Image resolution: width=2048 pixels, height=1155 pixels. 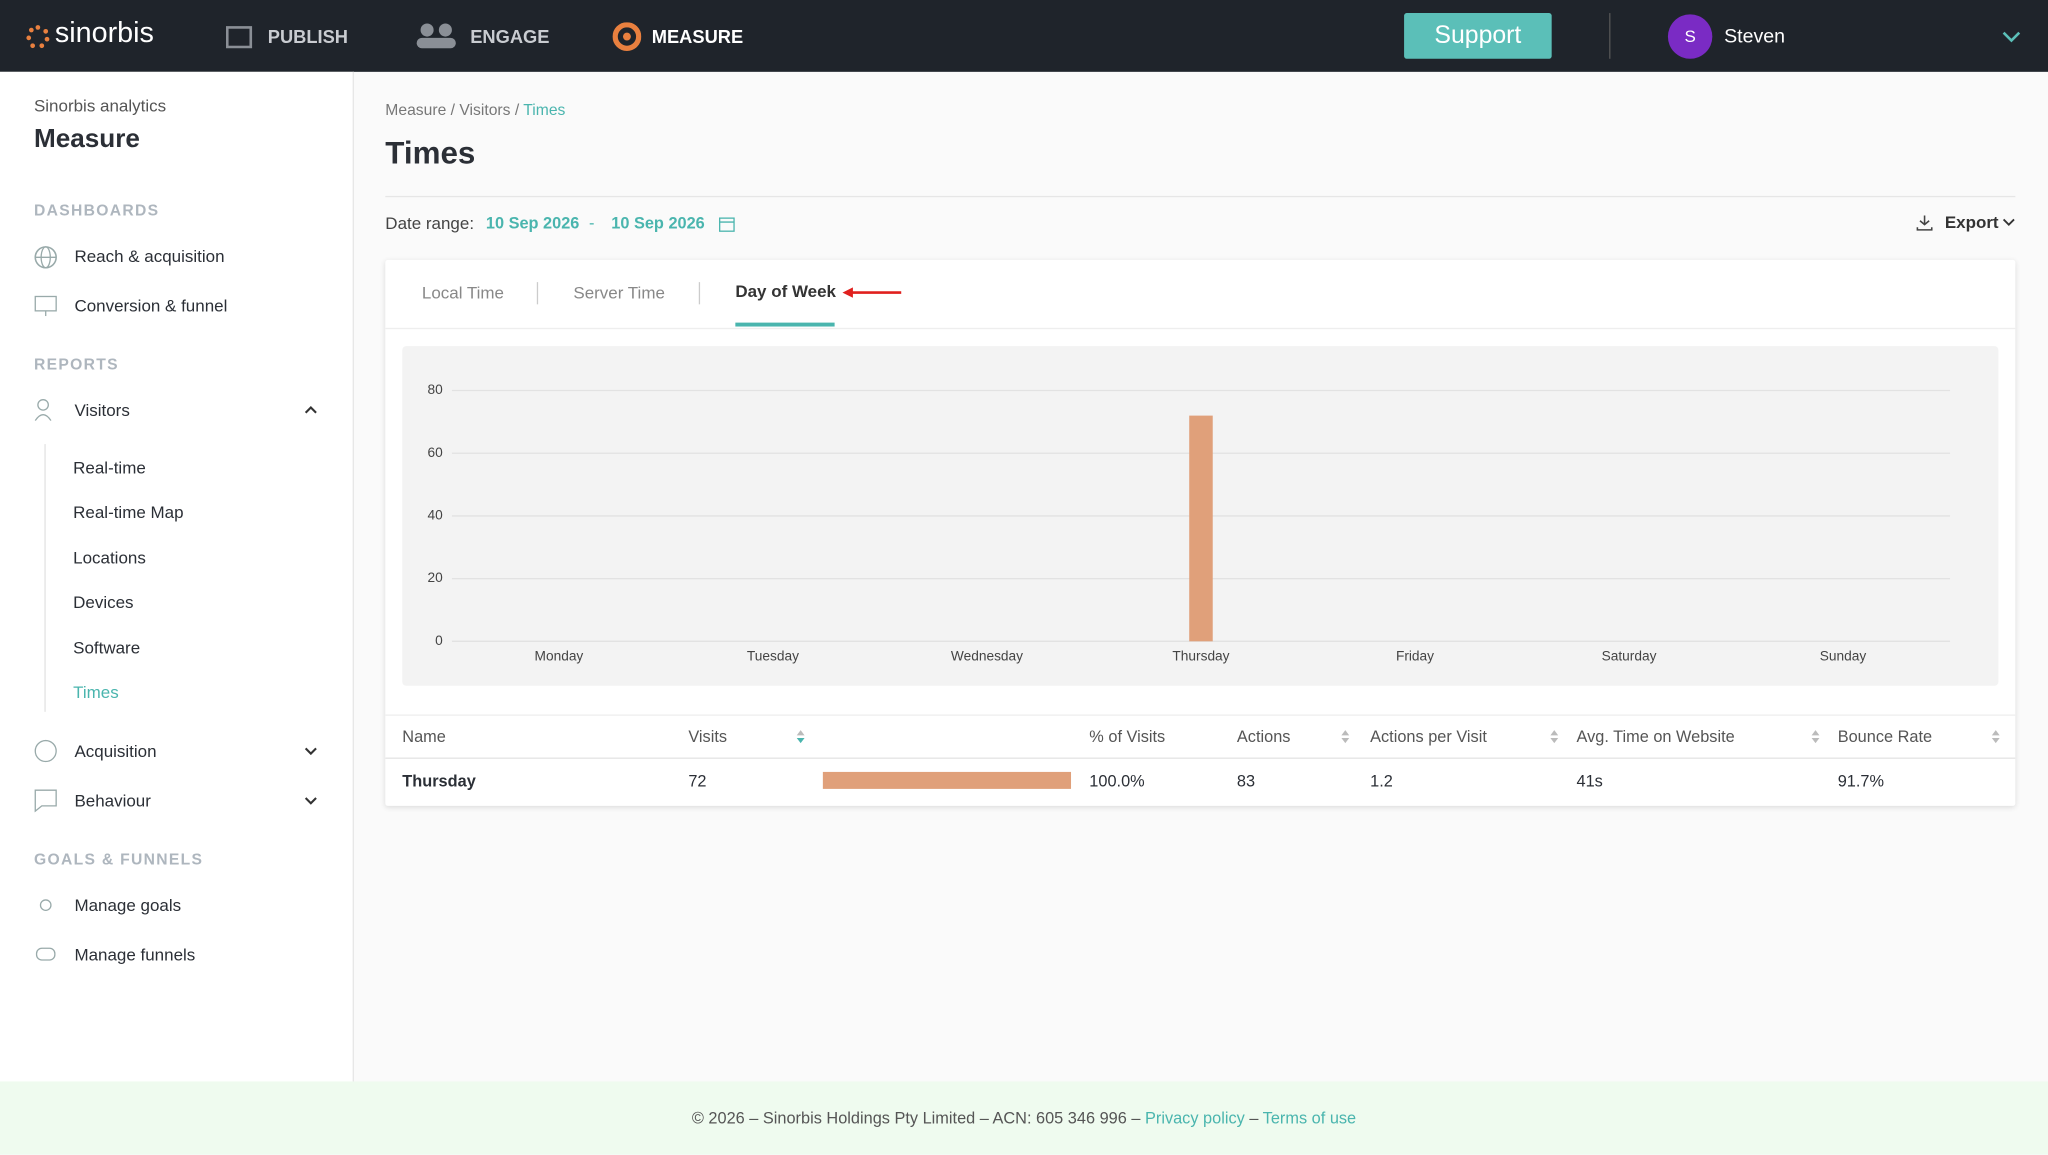 I want to click on table-cell: Thursday, so click(x=439, y=781).